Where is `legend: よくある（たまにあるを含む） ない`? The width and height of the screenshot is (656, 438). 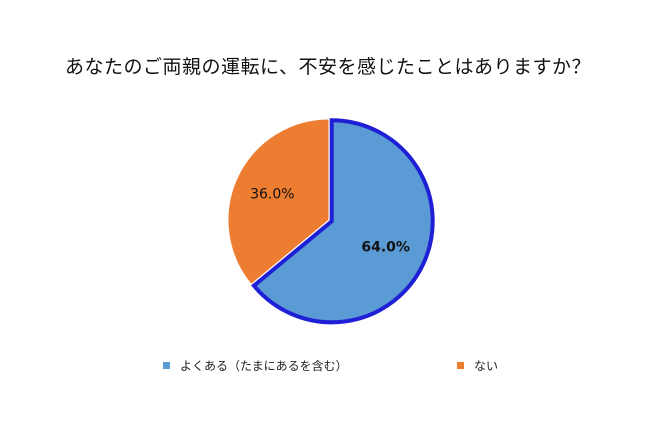 legend: よくある（たまにあるを含む） ない is located at coordinates (328, 367).